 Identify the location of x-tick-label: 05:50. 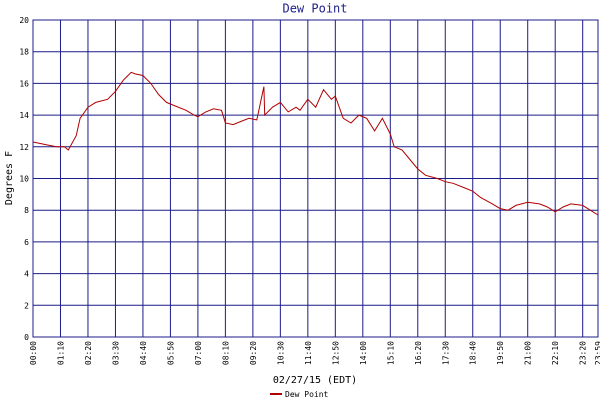
(170, 353).